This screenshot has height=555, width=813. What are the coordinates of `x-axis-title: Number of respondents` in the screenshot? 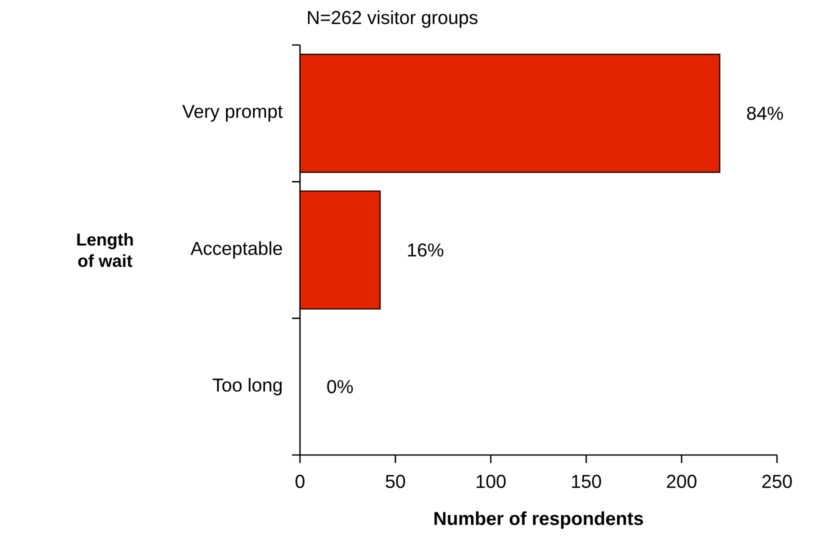 It's located at (538, 520).